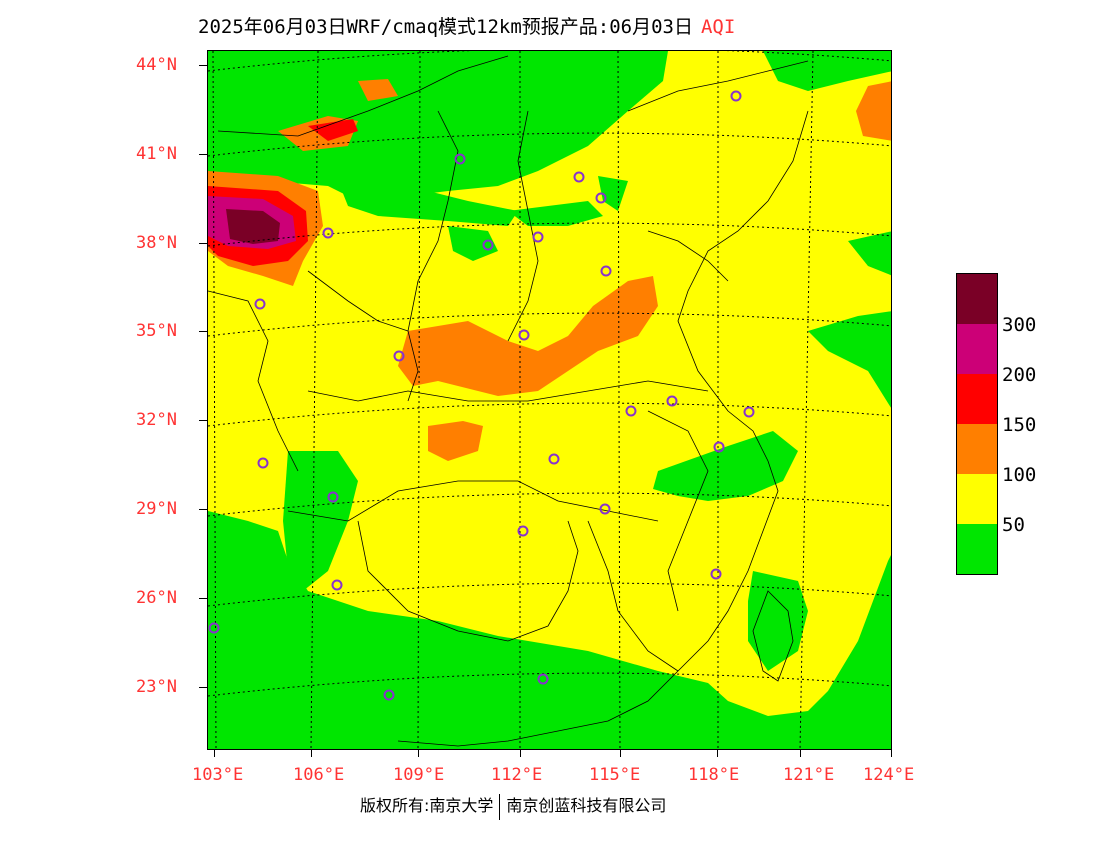  I want to click on legend-swatch-usg, so click(977, 449).